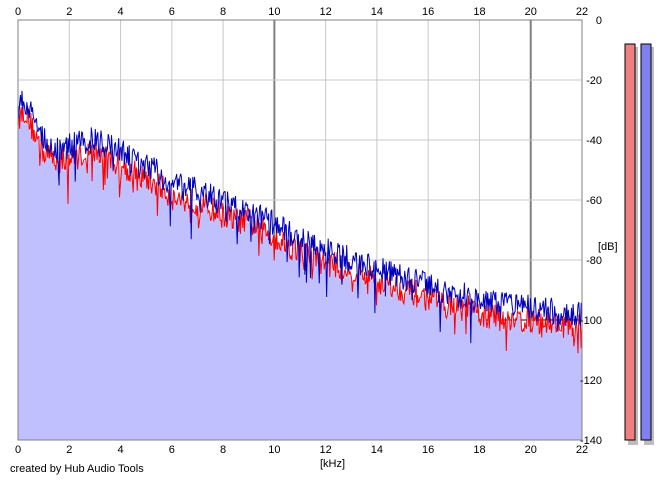 The width and height of the screenshot is (664, 481). What do you see at coordinates (223, 12) in the screenshot?
I see `x-tick-label-top: 8` at bounding box center [223, 12].